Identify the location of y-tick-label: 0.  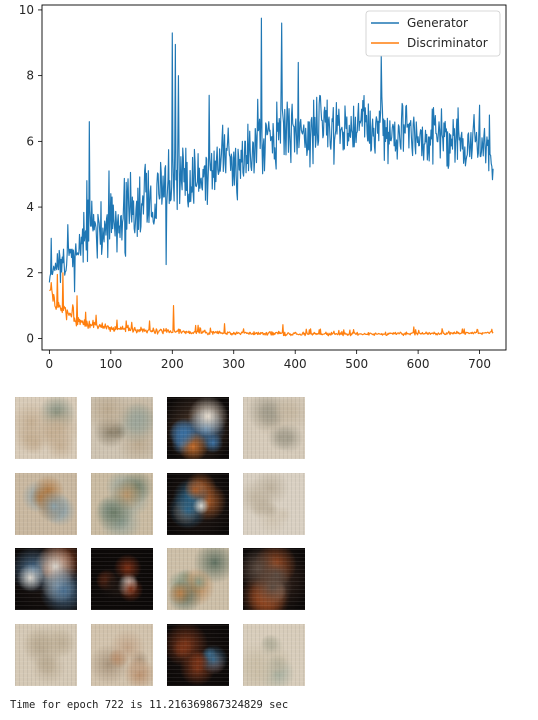
(30, 339).